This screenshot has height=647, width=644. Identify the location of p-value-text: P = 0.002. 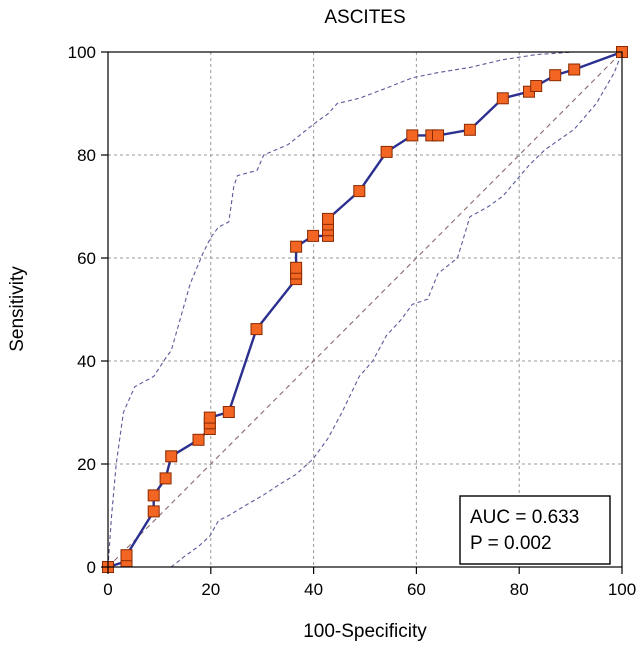
(511, 543).